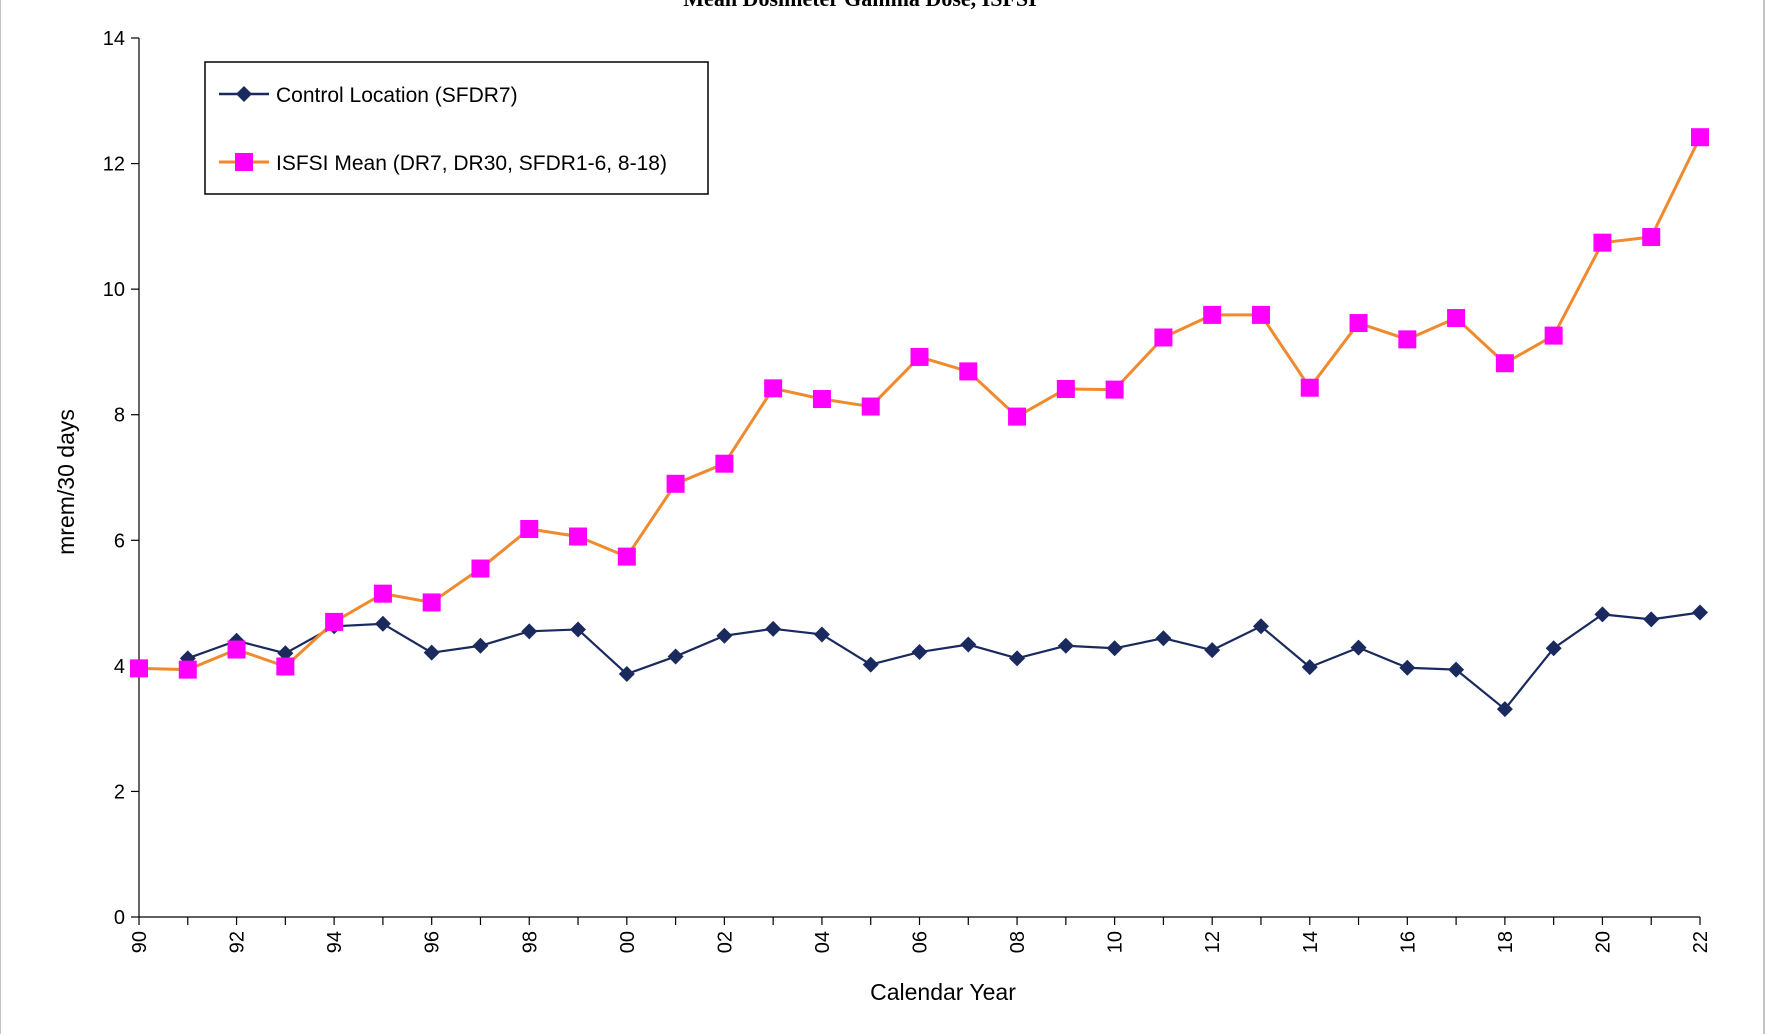 This screenshot has width=1765, height=1034. I want to click on x-tick-label: 16, so click(1408, 942).